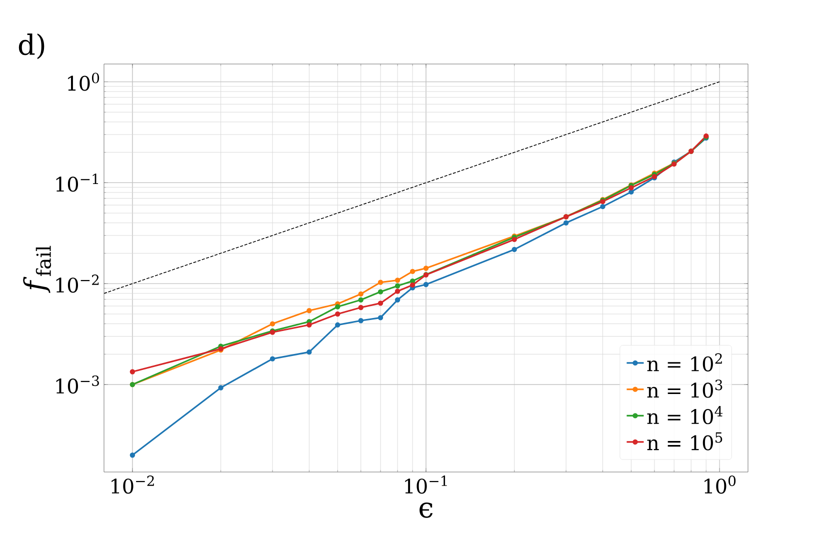  What do you see at coordinates (77, 283) in the screenshot?
I see `y-tick-label: 10$^{−2}$` at bounding box center [77, 283].